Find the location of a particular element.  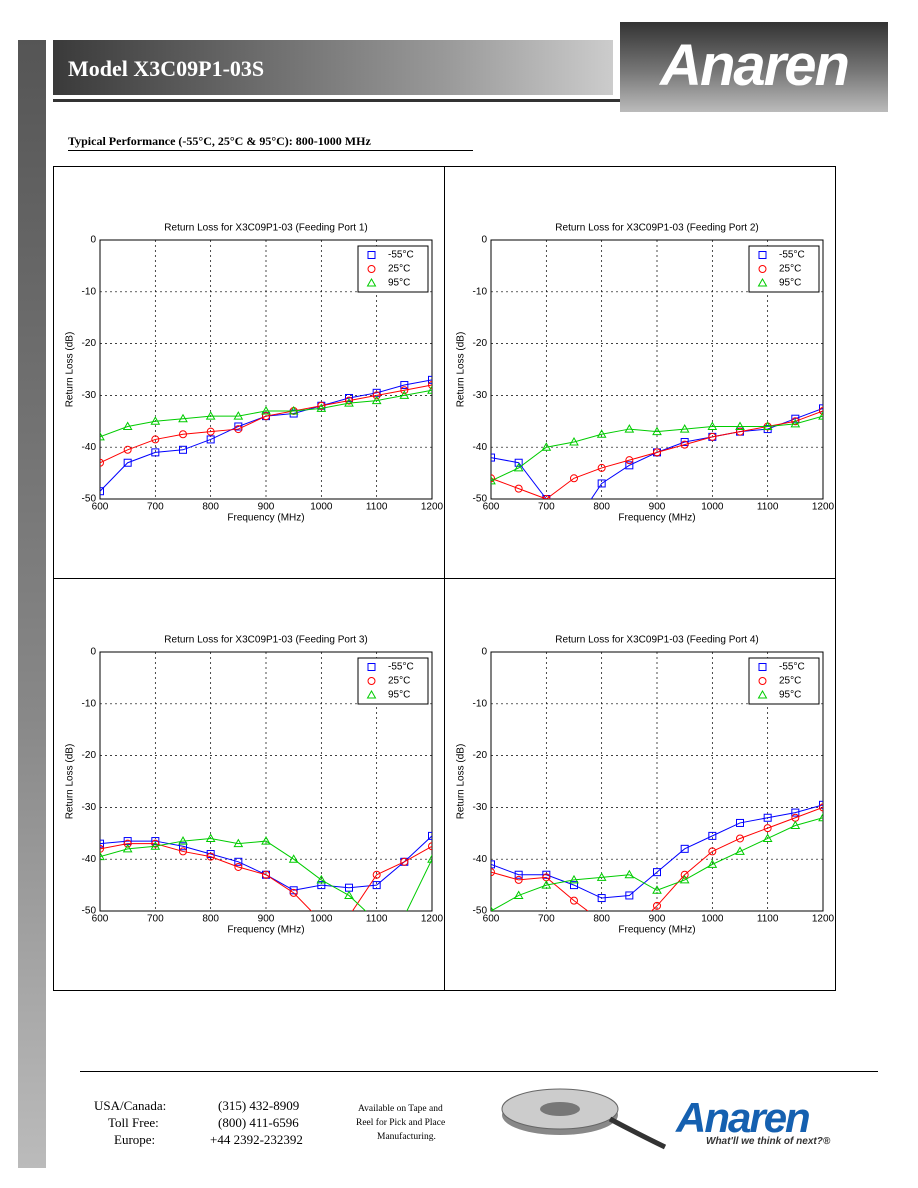

legend-label: 25°C is located at coordinates (399, 681).